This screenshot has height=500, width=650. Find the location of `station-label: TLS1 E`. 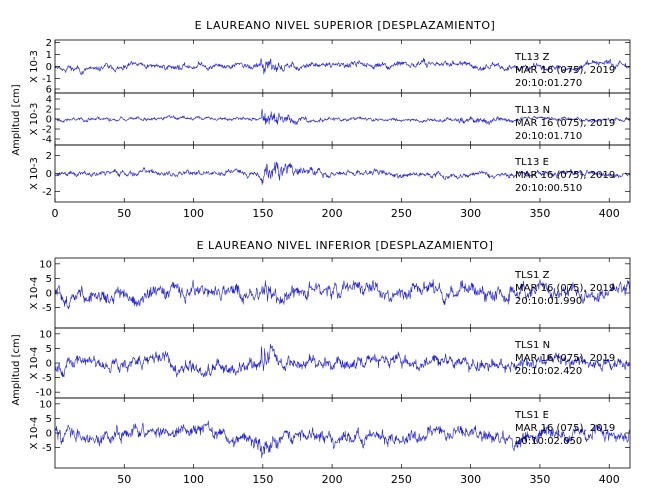

station-label: TLS1 E is located at coordinates (531, 415).